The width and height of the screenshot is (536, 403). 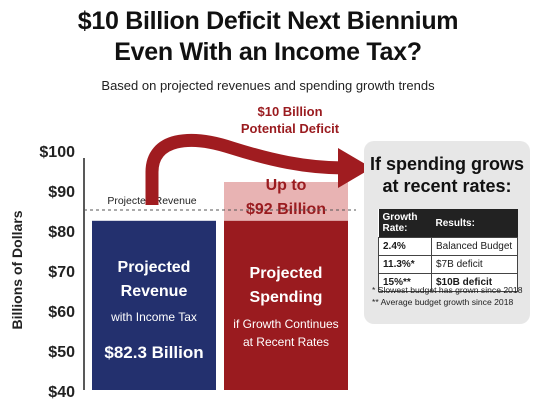 What do you see at coordinates (268, 21) in the screenshot?
I see `chart-title-line: $10 Billion Deficit Next Biennium` at bounding box center [268, 21].